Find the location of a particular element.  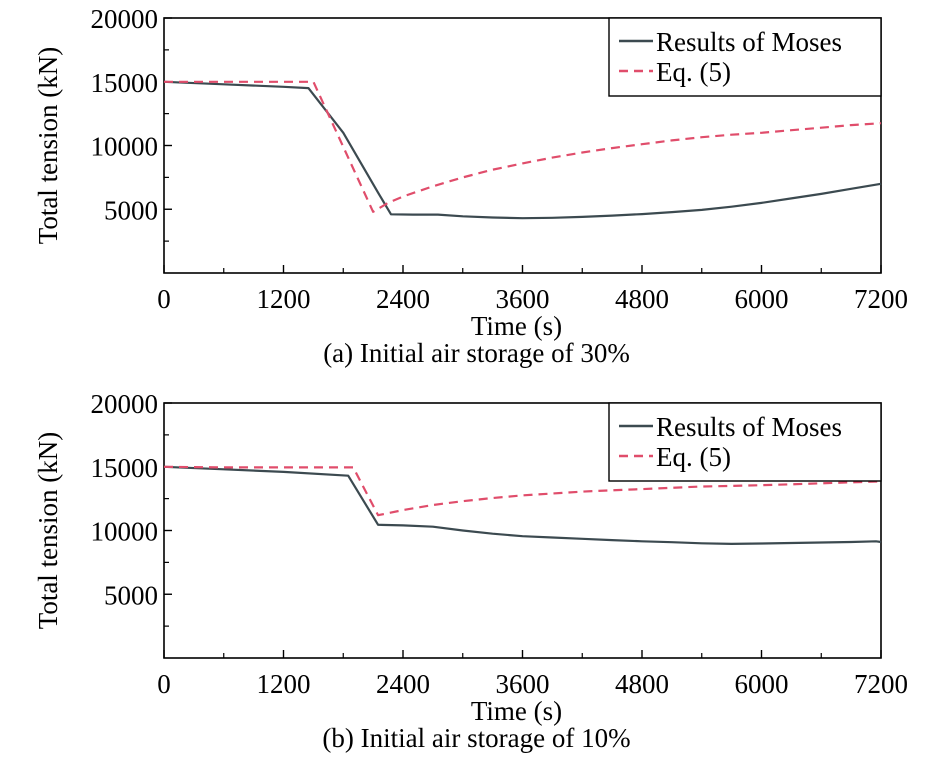

panel-caption: (a) Initial air storage of 30% is located at coordinates (476, 353).